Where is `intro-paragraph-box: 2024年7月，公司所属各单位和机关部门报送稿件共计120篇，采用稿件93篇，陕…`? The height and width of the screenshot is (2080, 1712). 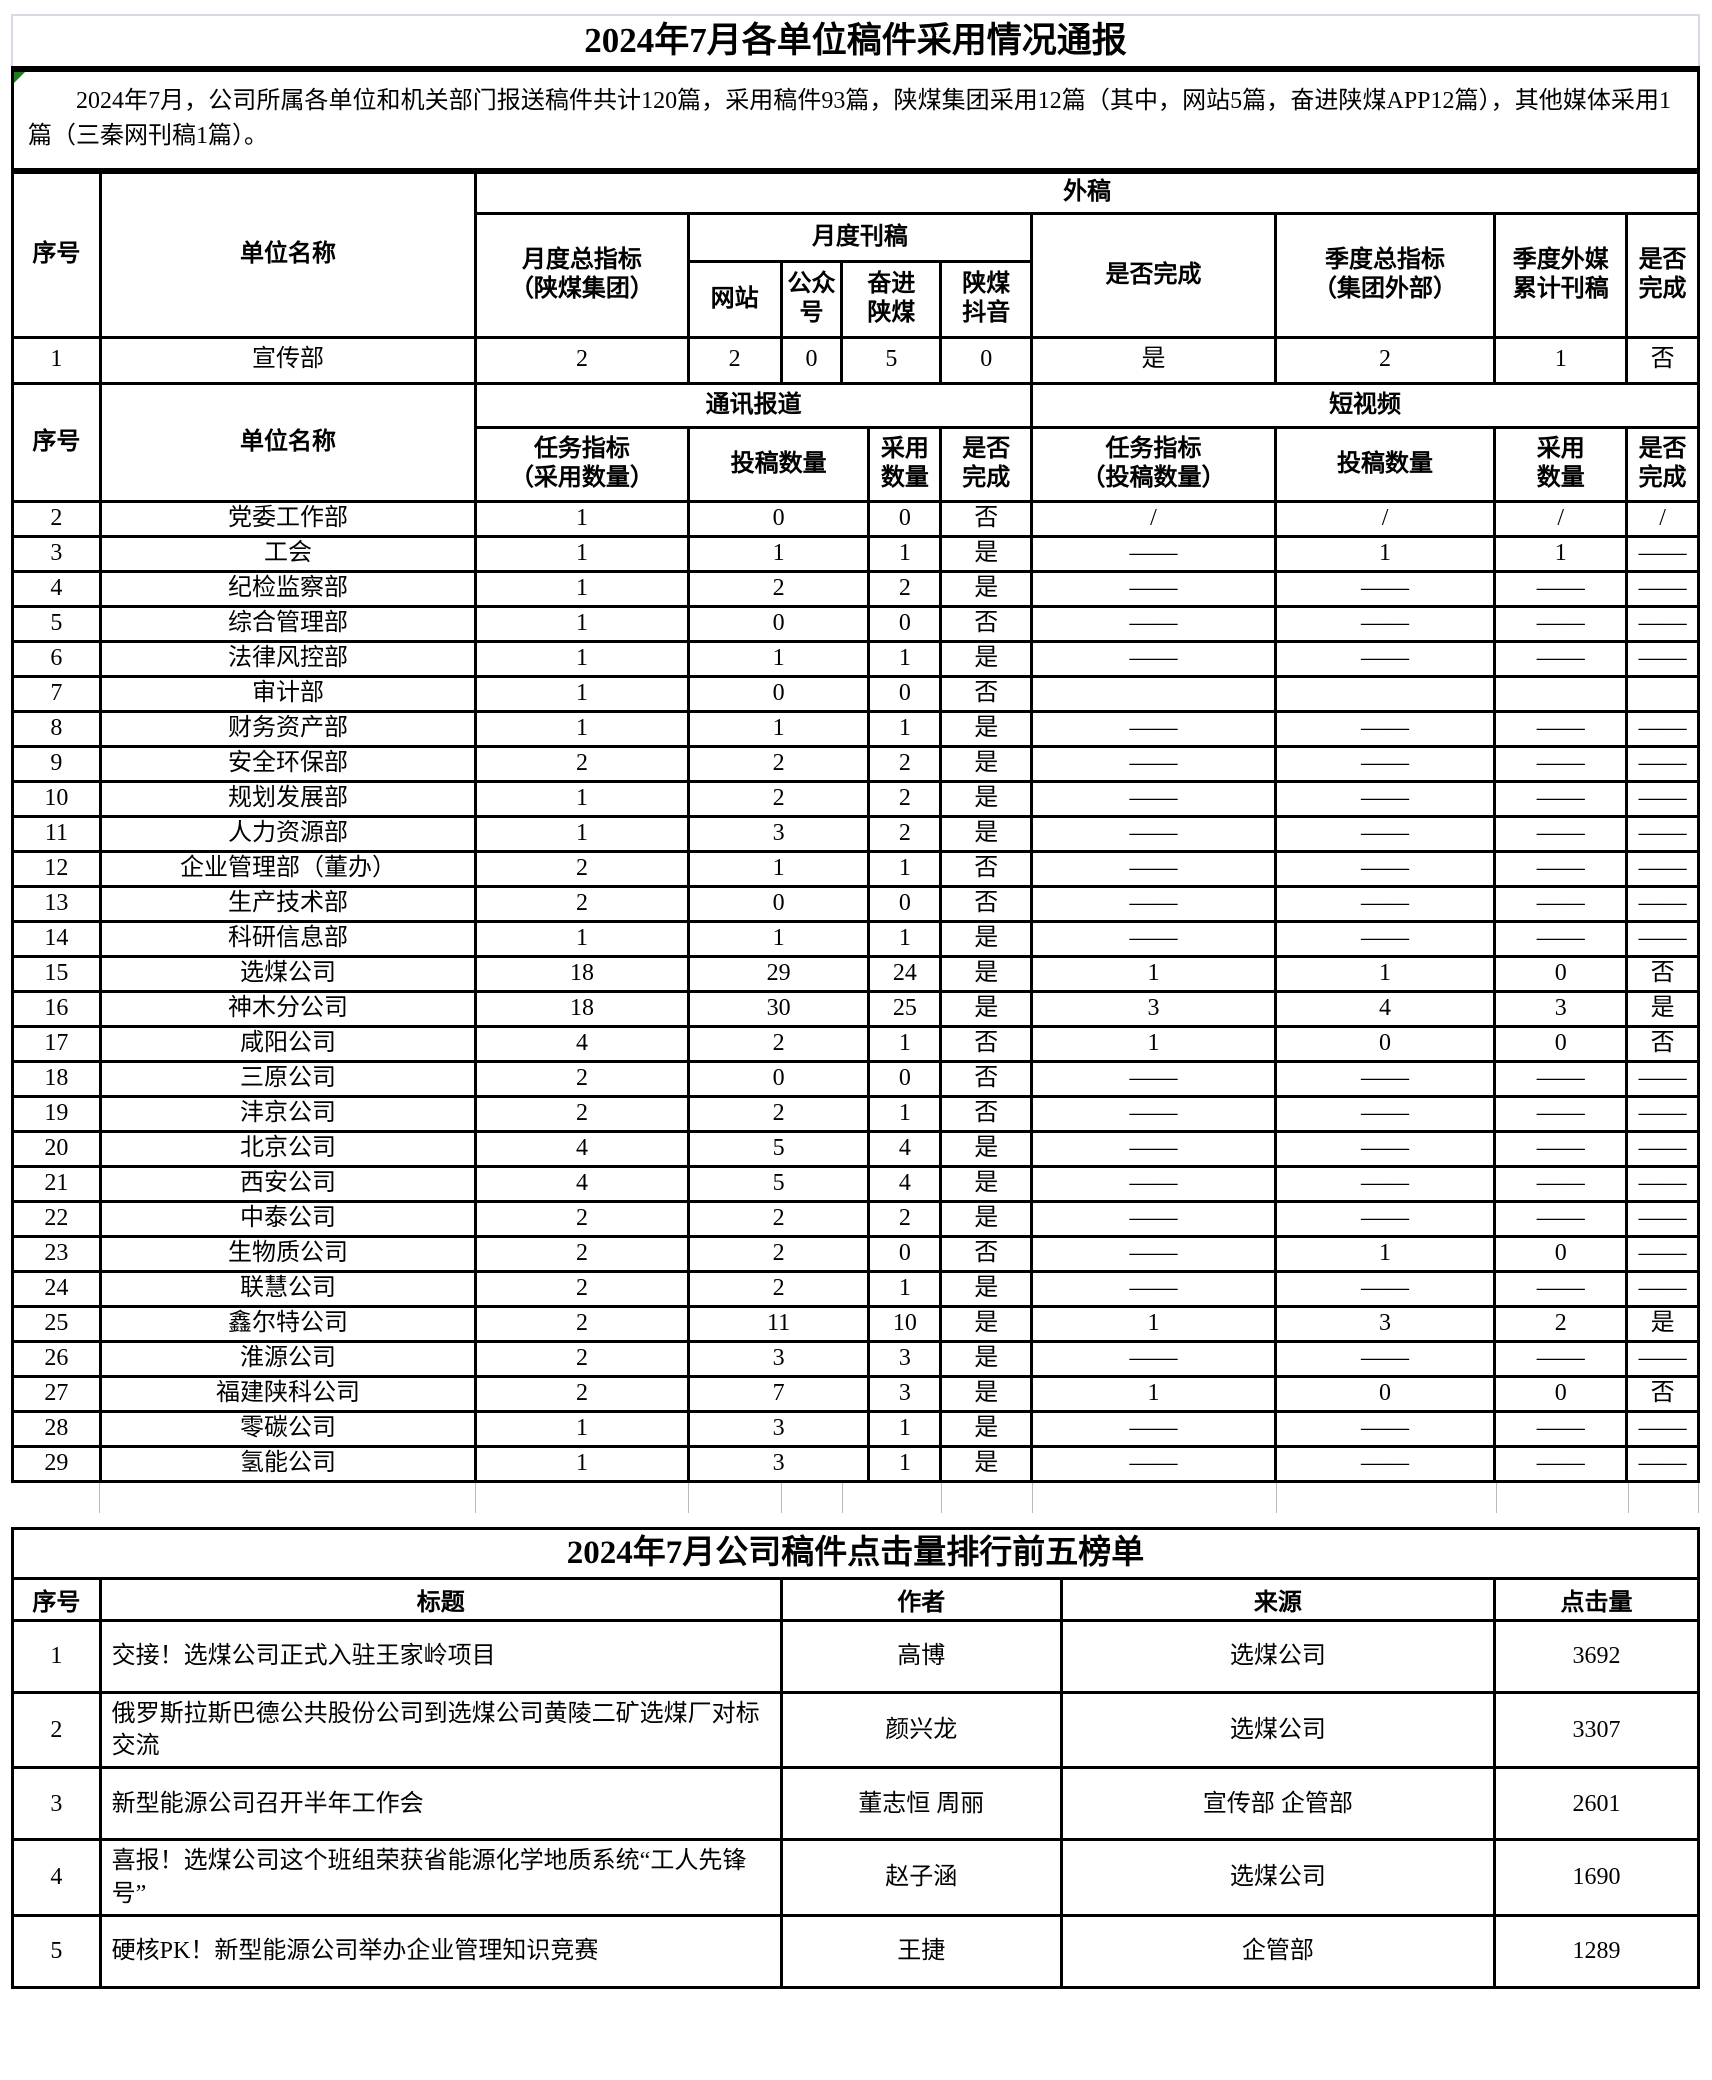 intro-paragraph-box: 2024年7月，公司所属各单位和机关部门报送稿件共计120篇，采用稿件93篇，陕… is located at coordinates (855, 117).